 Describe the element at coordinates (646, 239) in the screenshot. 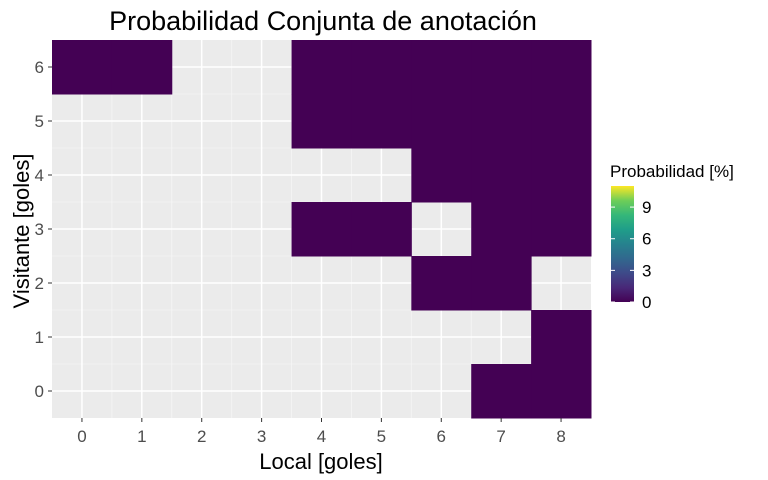

I see `colorbar-tick-label: 6` at that location.